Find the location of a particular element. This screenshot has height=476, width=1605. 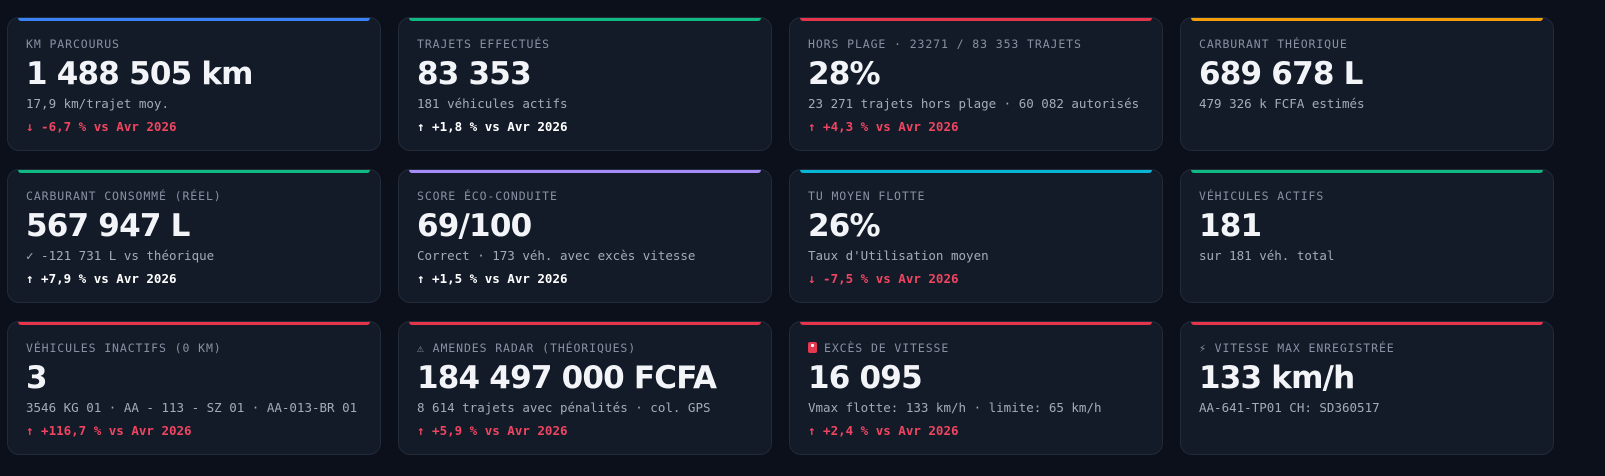

kpi-trend: ↑ +1,8 % vs Avr 2026 is located at coordinates (492, 126).